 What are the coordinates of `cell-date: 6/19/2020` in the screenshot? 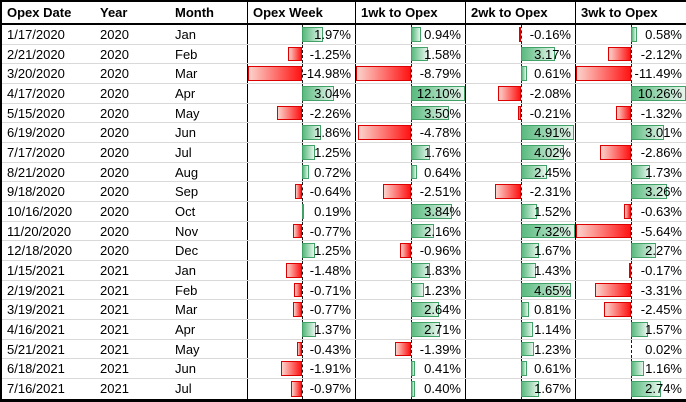 It's located at (36, 133).